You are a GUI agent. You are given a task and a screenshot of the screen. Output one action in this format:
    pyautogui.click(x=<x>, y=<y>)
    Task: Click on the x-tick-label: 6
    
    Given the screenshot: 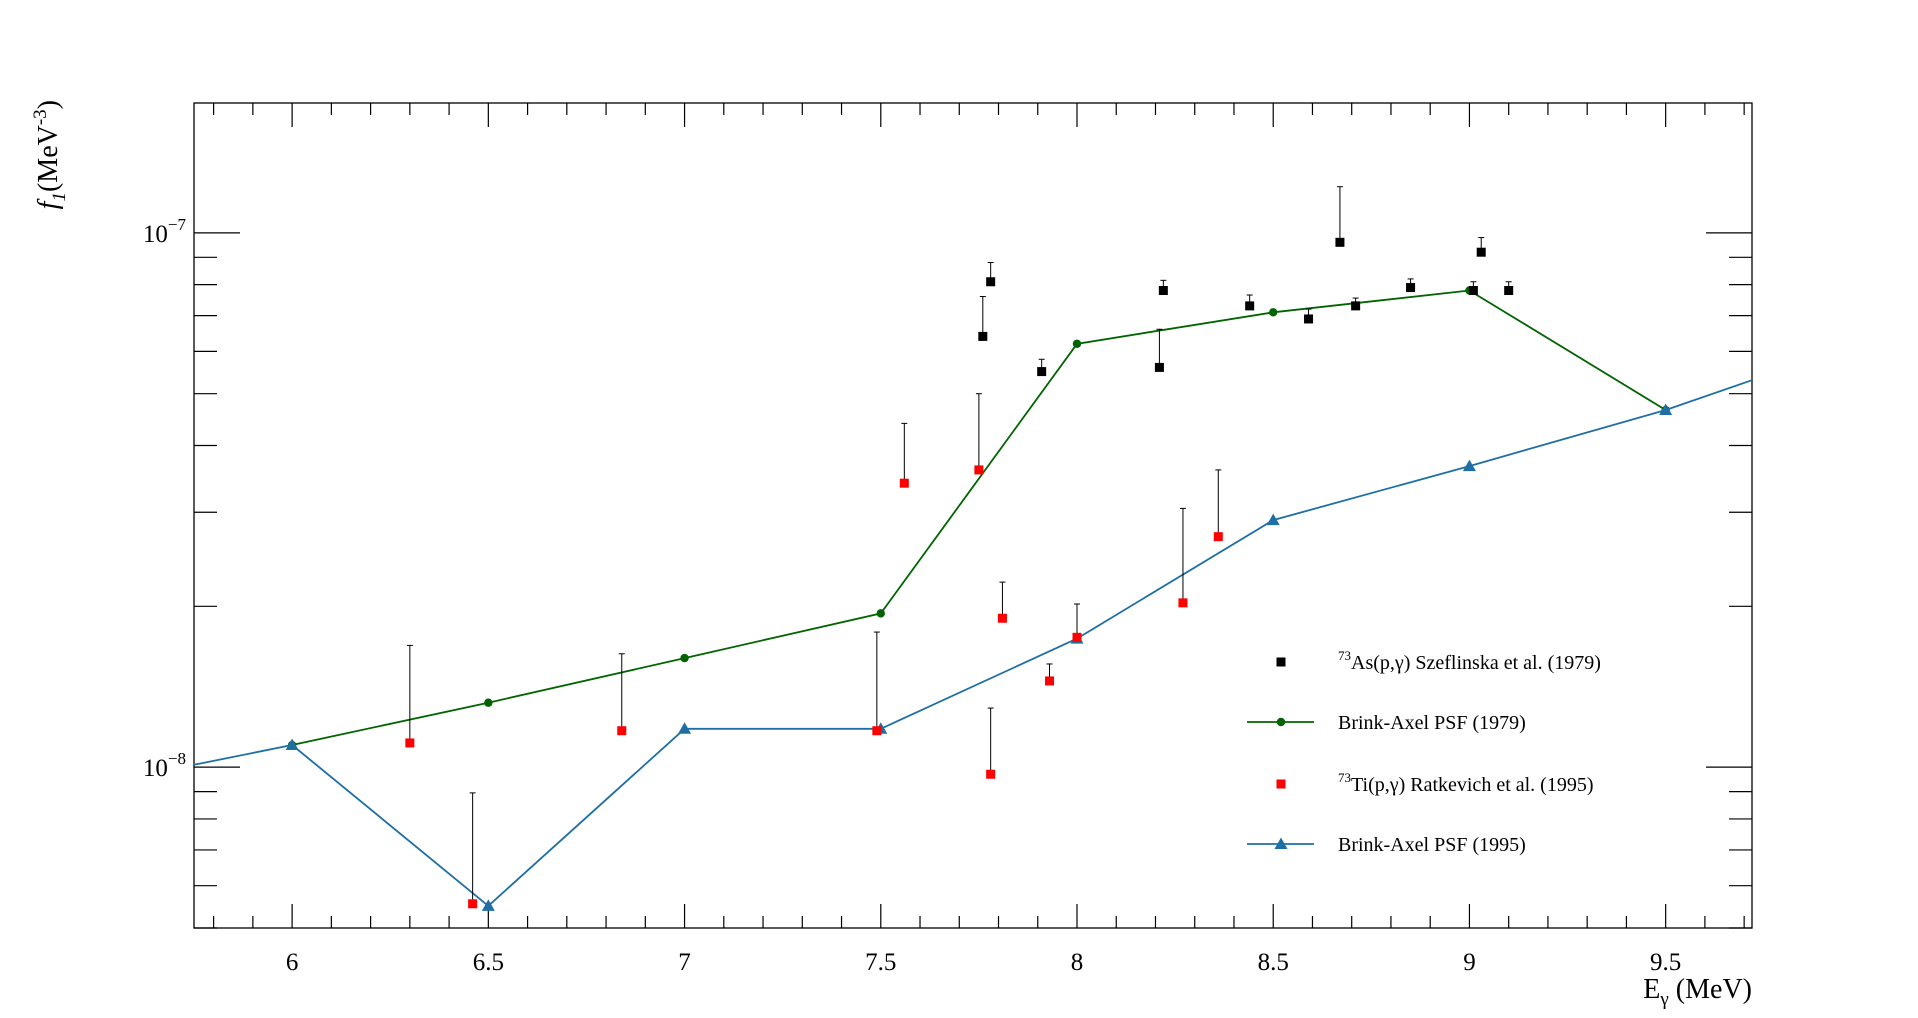 What is the action you would take?
    pyautogui.click(x=292, y=962)
    